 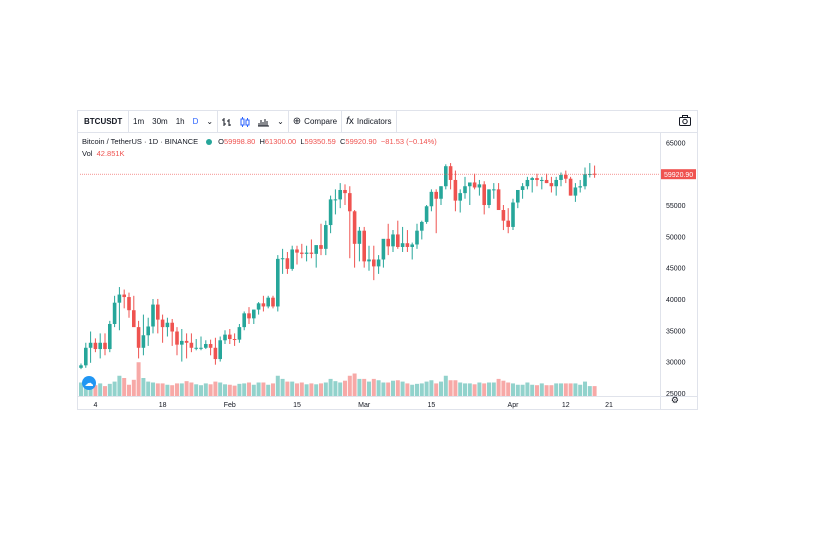 I want to click on interval-30m-button: 30m, so click(x=160, y=121).